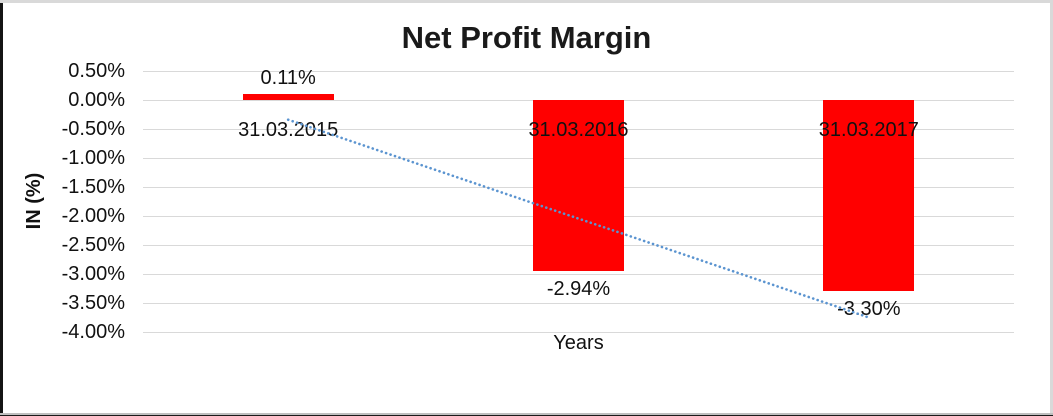  I want to click on y-tick-label: -3.00%, so click(93, 274).